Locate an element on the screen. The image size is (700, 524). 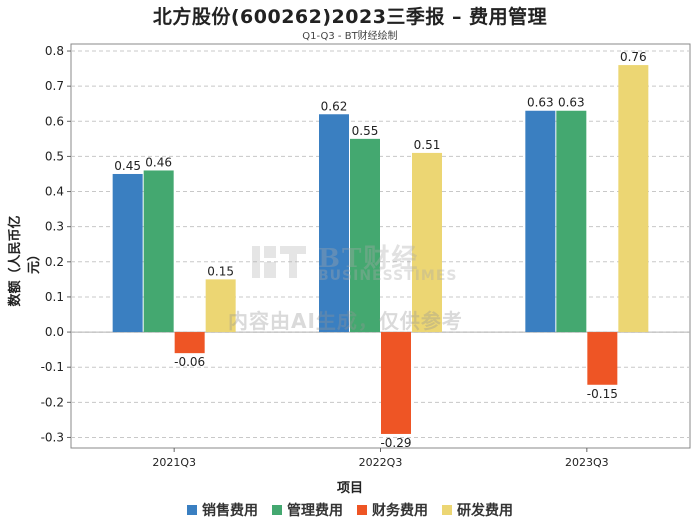
legend-swatch-rnd is located at coordinates (447, 510).